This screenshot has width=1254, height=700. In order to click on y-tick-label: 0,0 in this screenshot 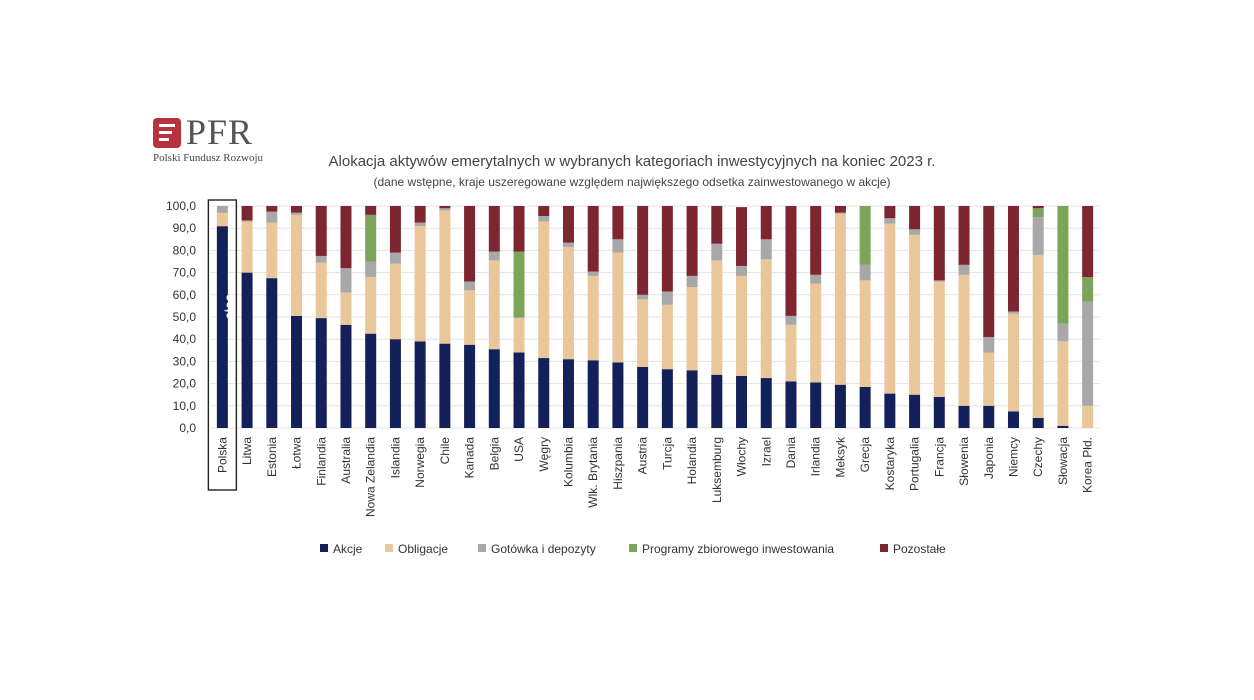, I will do `click(187, 428)`.